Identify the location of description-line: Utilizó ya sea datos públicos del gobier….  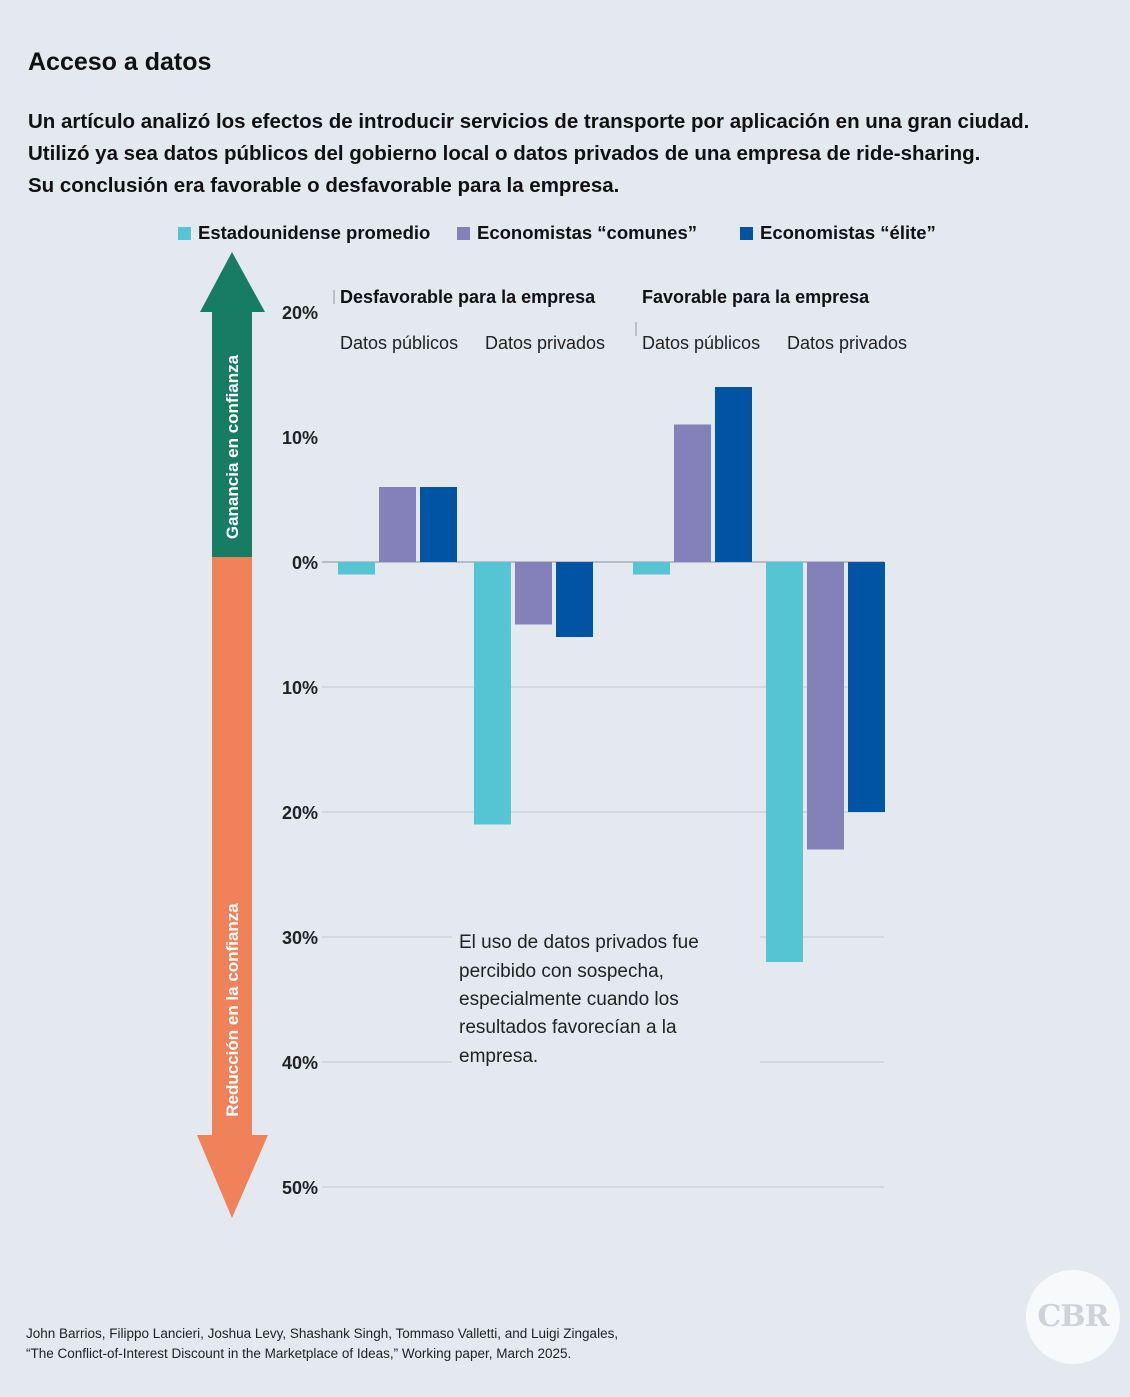
(504, 153).